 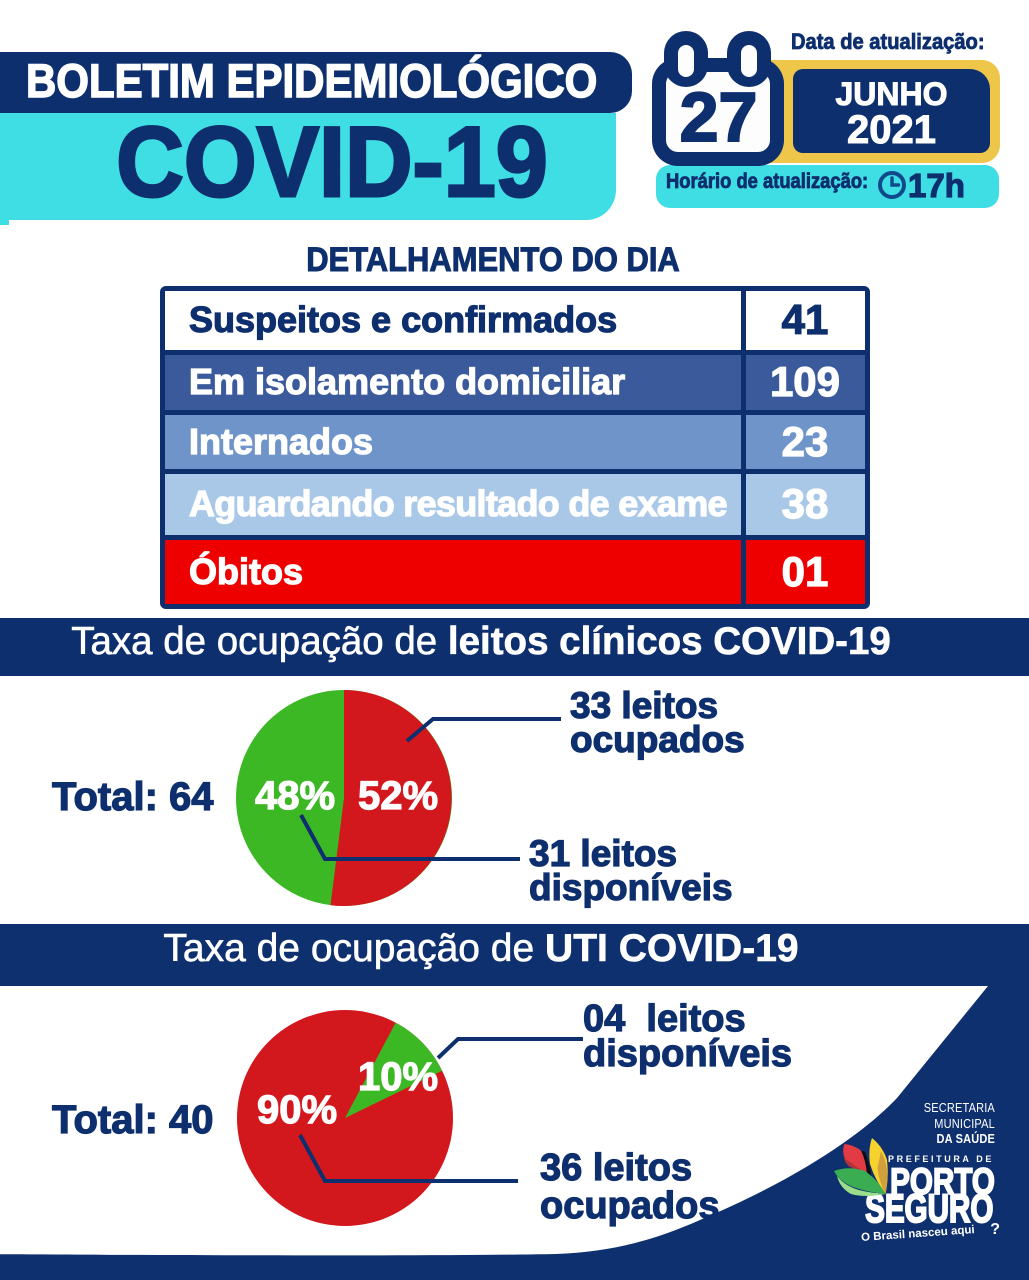 I want to click on svg-text: 27, so click(x=719, y=117).